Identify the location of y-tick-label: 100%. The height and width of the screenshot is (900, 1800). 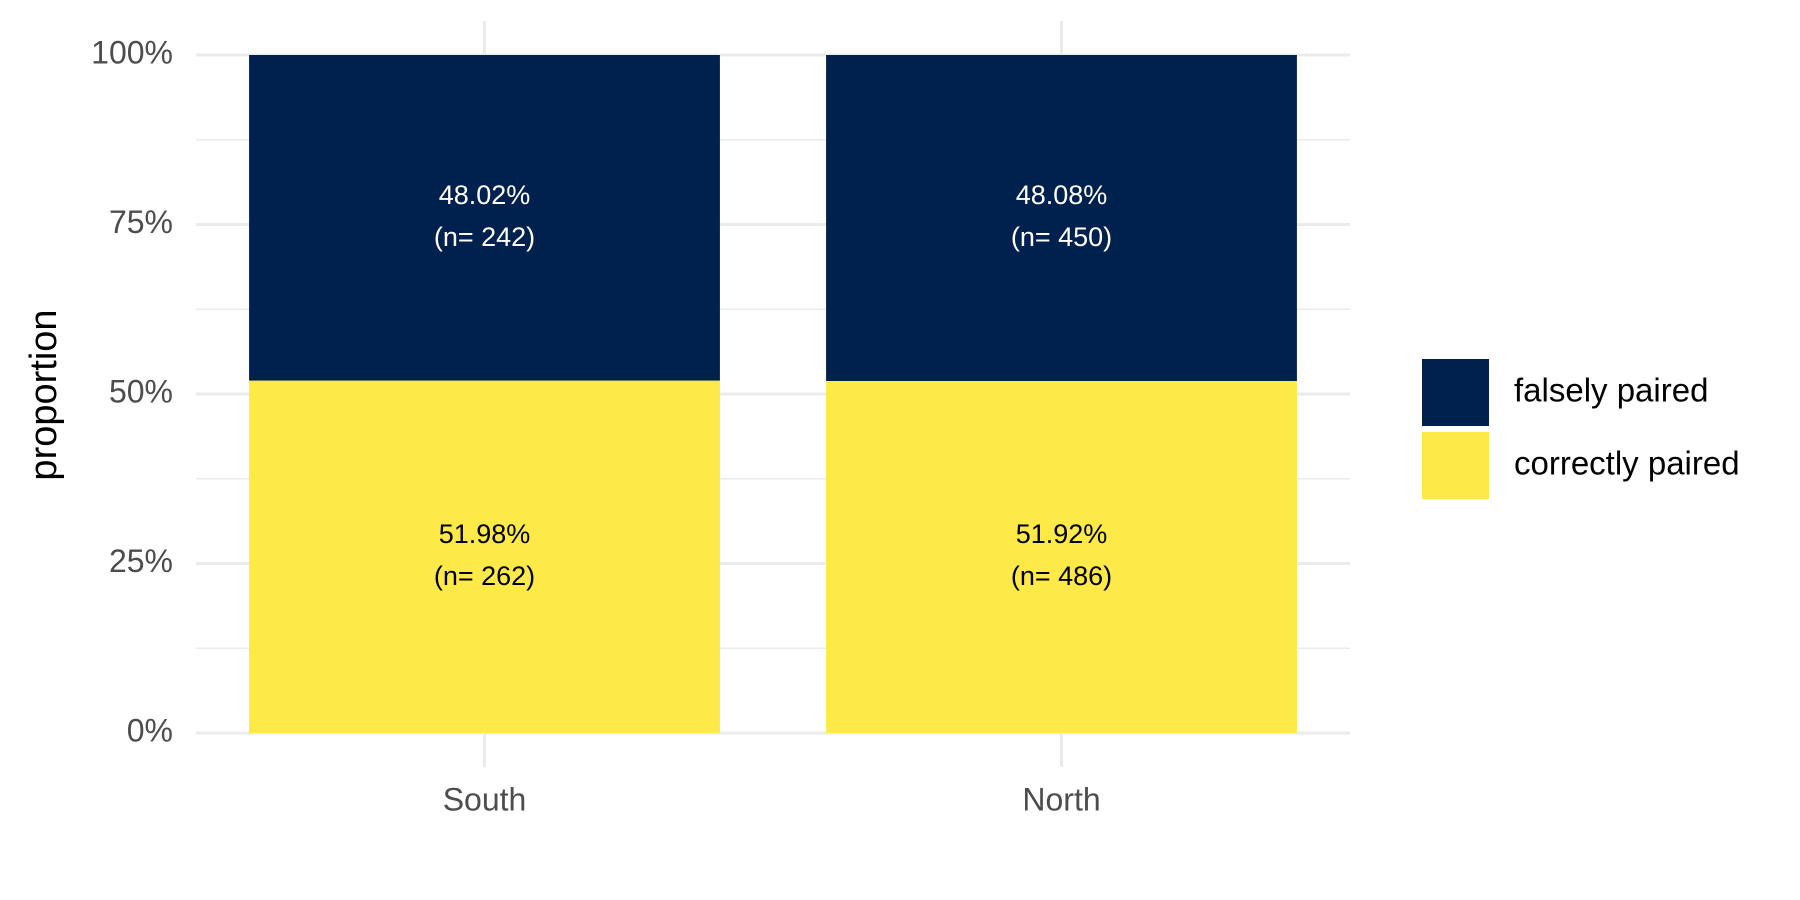
(132, 52).